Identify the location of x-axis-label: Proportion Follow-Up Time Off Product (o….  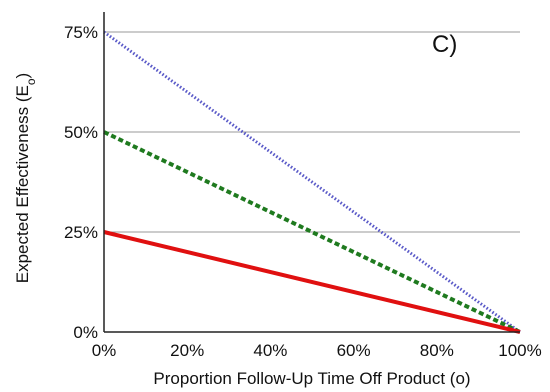
(311, 378).